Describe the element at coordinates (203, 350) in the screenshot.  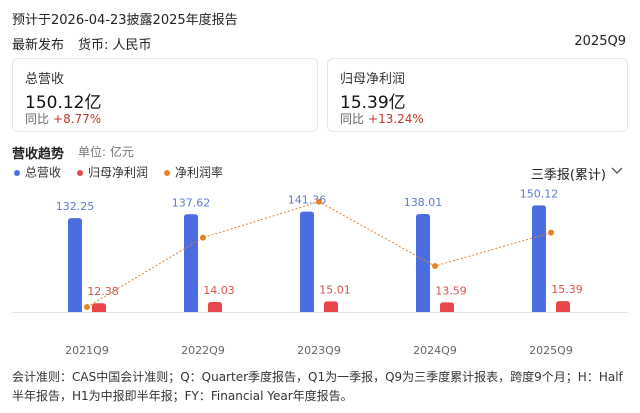
I see `x-tick-label: 2022Q9` at that location.